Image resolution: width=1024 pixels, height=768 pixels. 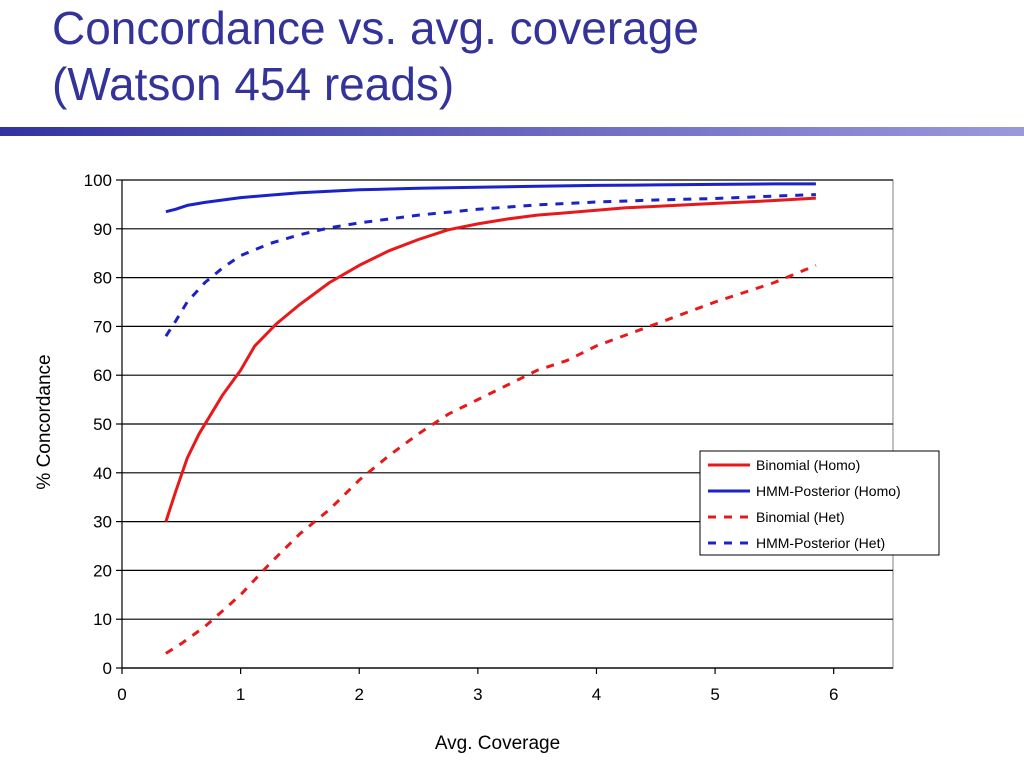 What do you see at coordinates (44, 421) in the screenshot?
I see `y-axis-title: % Concordance` at bounding box center [44, 421].